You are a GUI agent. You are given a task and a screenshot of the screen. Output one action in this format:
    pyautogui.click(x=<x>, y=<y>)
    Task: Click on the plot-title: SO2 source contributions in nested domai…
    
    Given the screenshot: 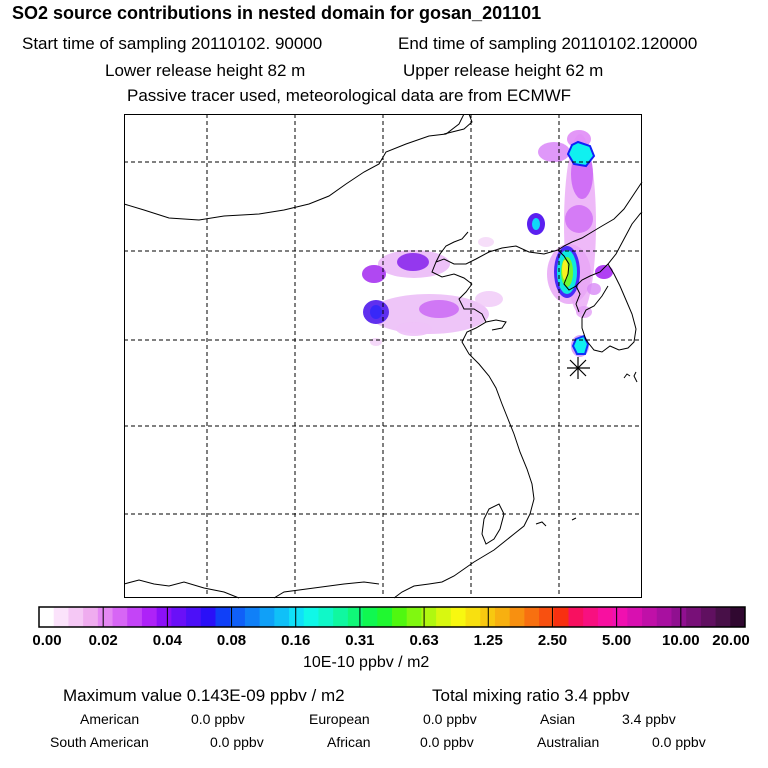 What is the action you would take?
    pyautogui.click(x=277, y=13)
    